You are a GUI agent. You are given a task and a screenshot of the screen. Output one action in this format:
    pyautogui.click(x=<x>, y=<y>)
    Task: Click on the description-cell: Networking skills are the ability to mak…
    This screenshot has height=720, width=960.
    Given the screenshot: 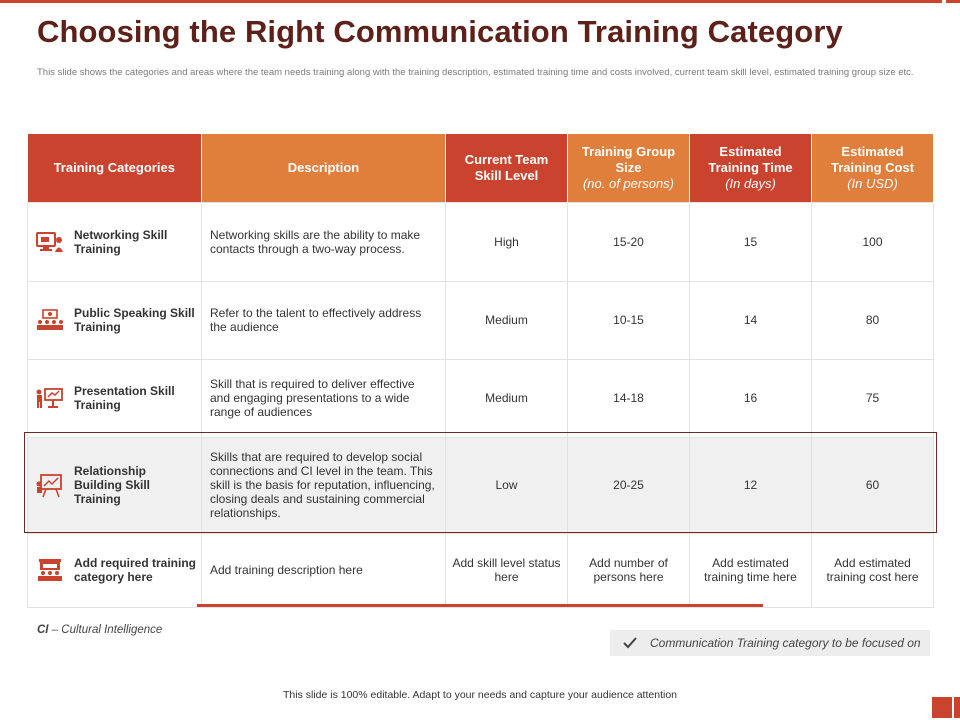 What is the action you would take?
    pyautogui.click(x=323, y=241)
    